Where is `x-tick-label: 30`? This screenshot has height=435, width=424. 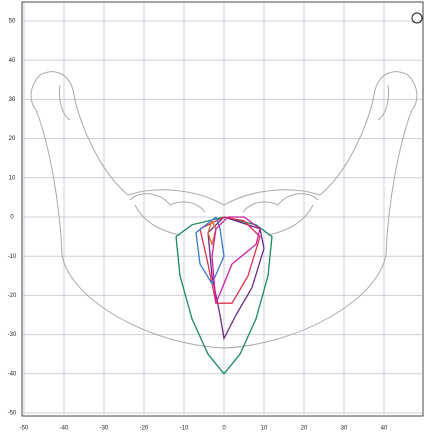 x-tick-label: 30 is located at coordinates (344, 429).